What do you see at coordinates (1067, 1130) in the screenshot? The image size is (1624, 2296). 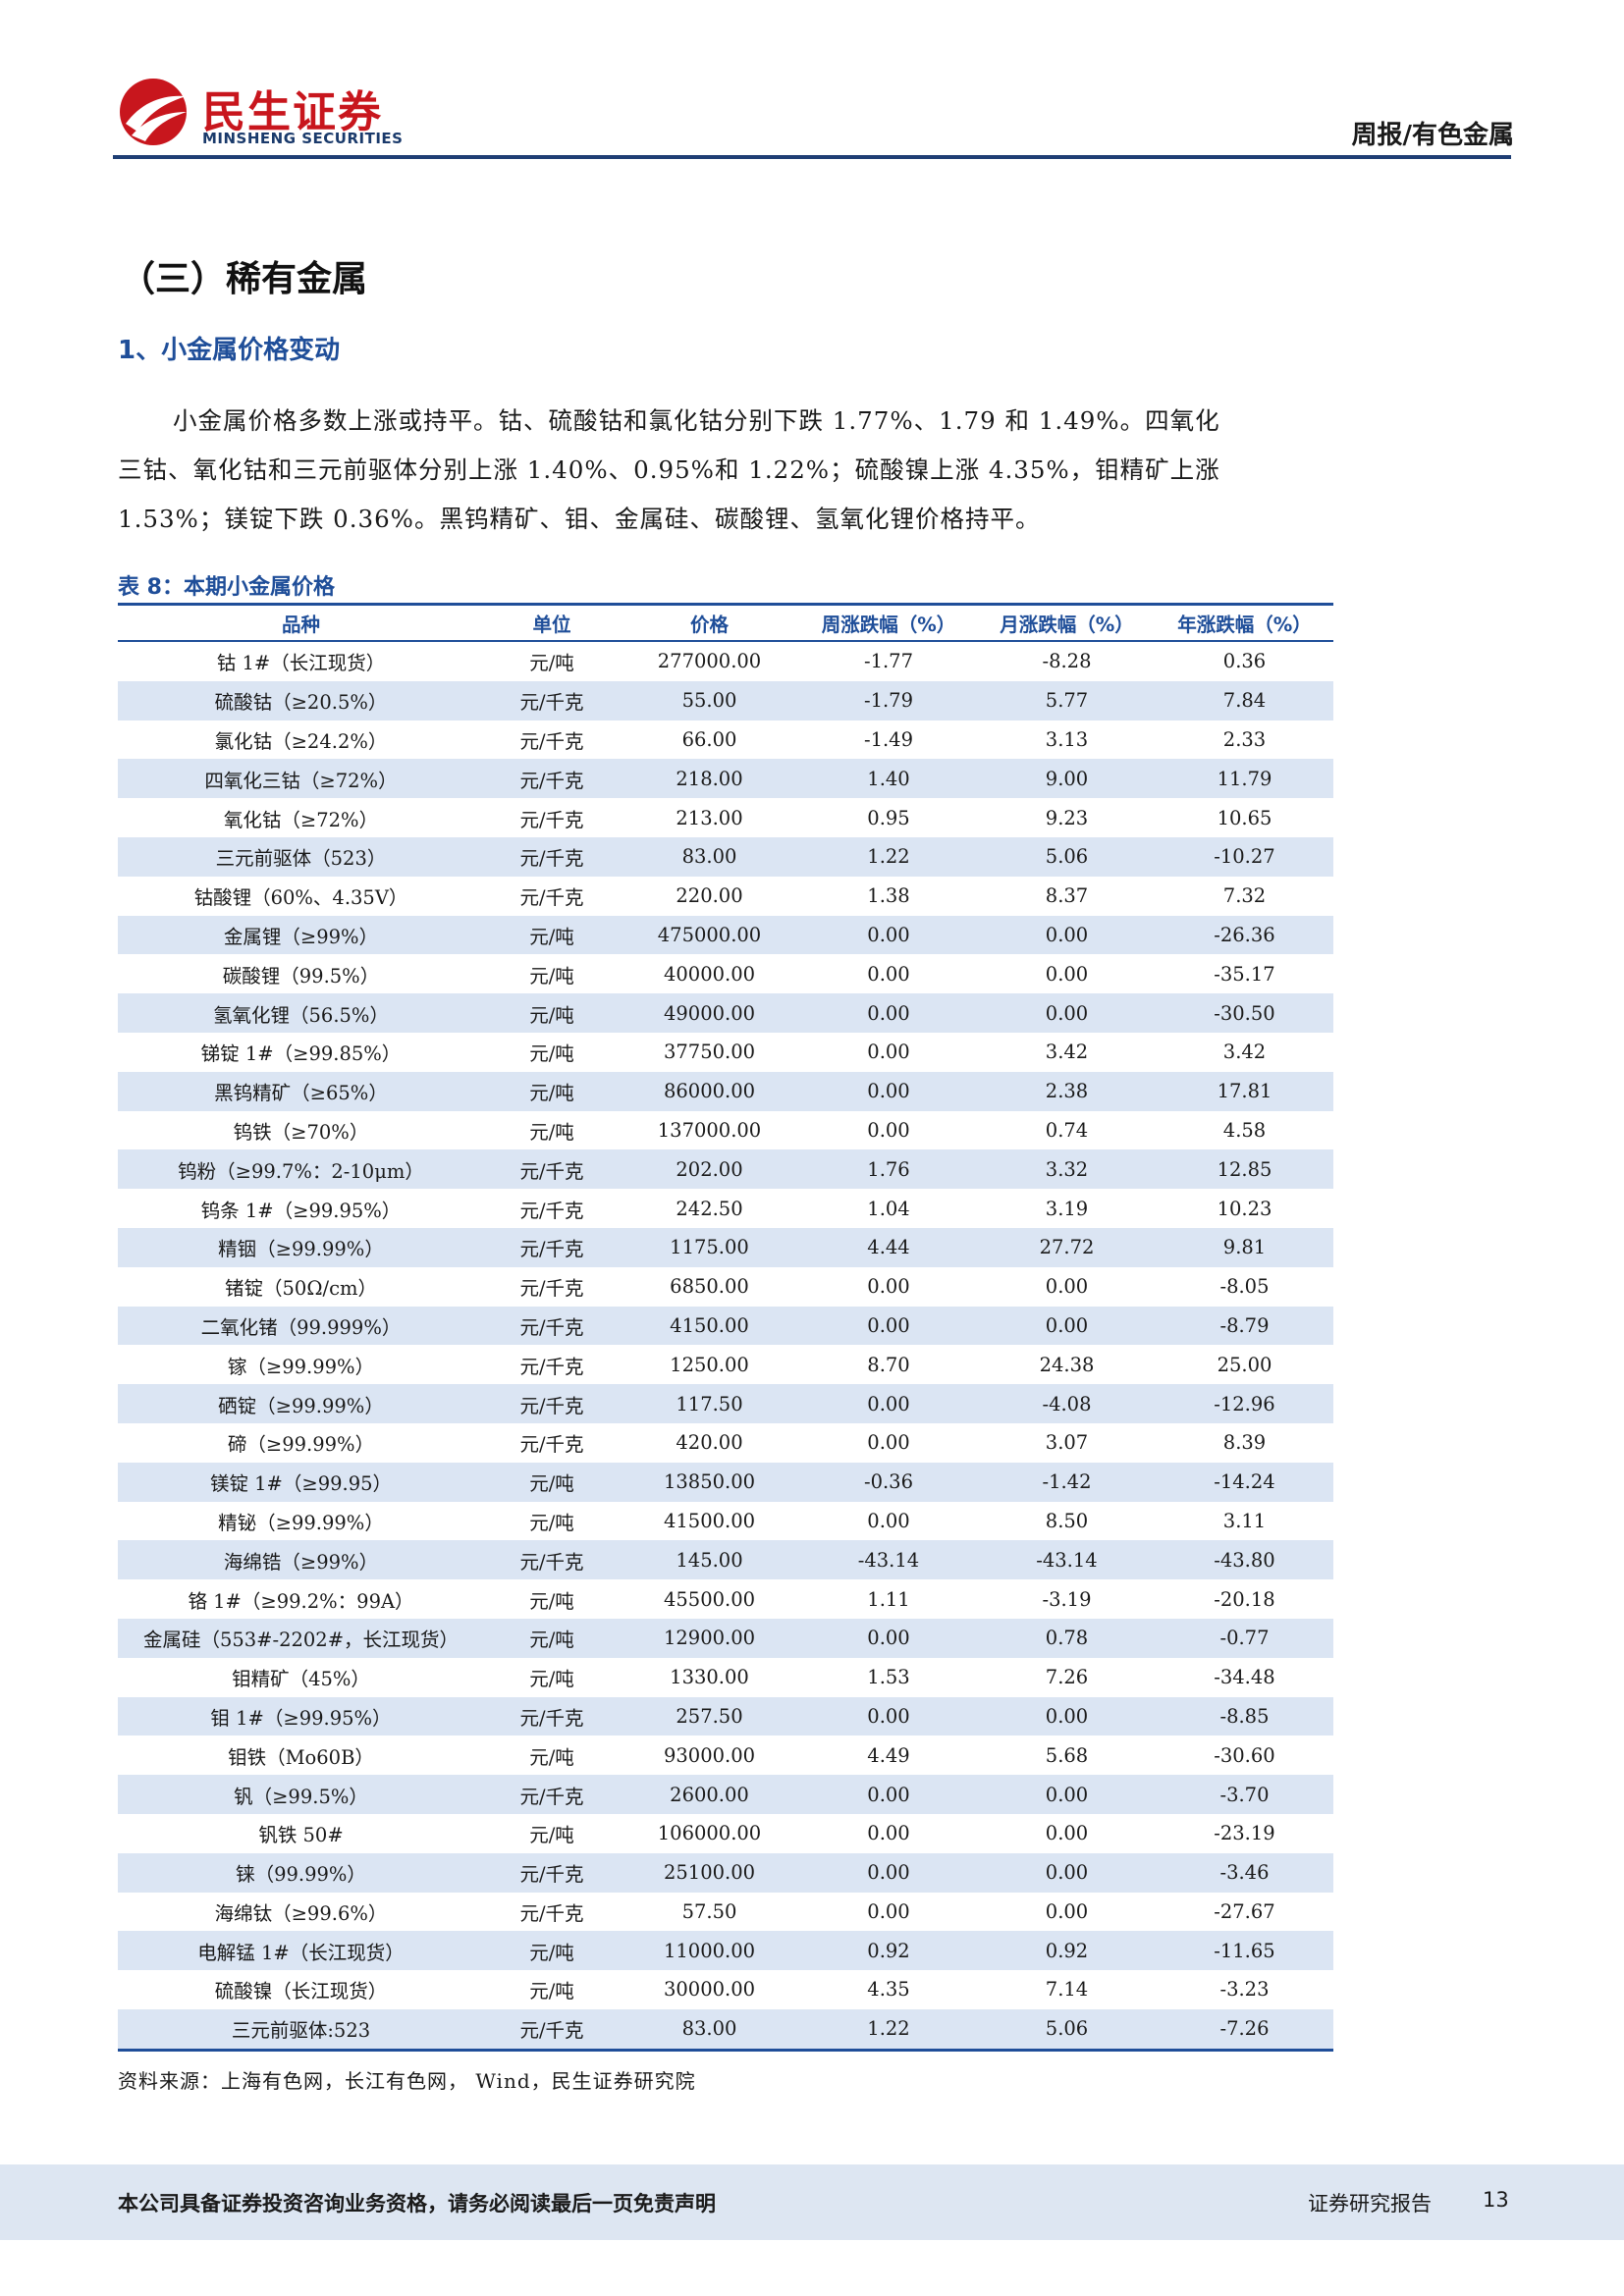 I see `cell-monthly-change: 0.74` at bounding box center [1067, 1130].